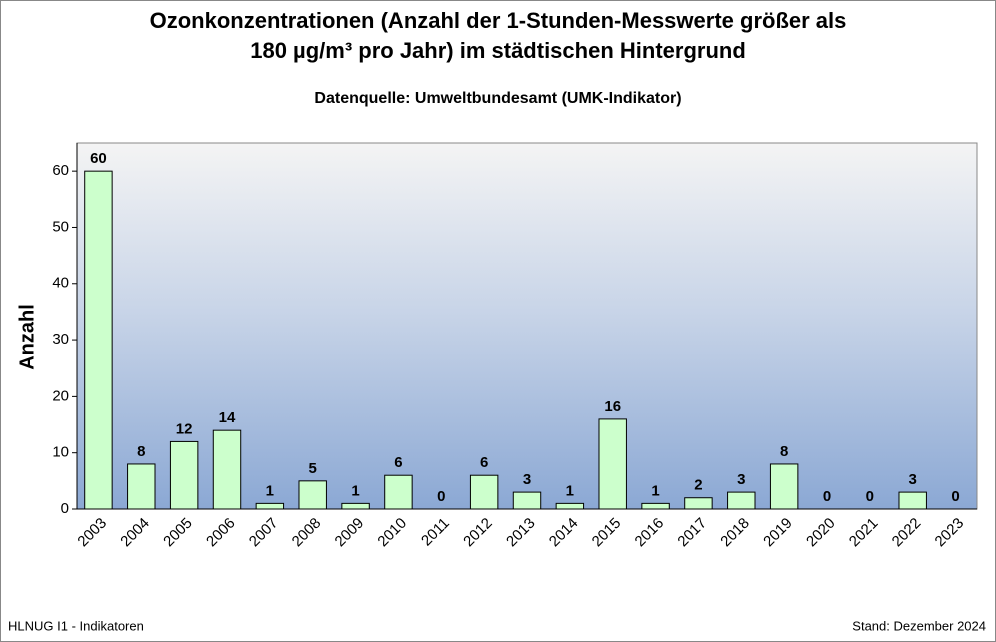  I want to click on value-label: 2, so click(698, 485).